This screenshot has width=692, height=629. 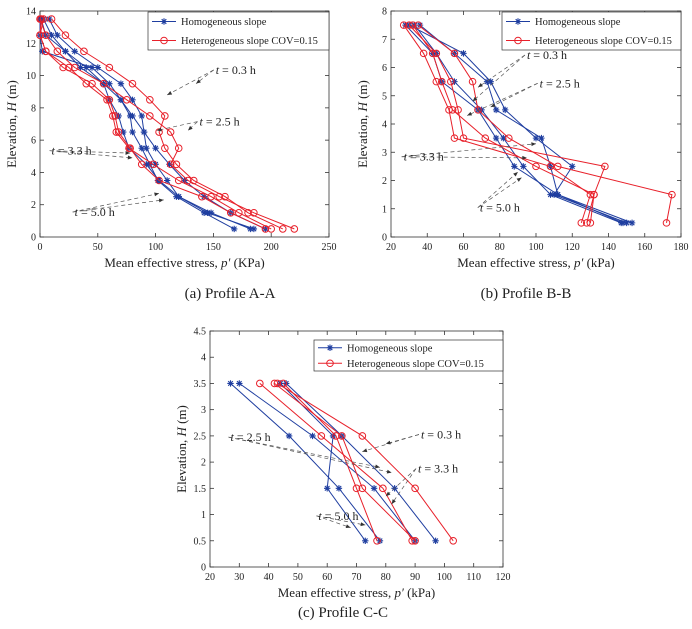 I want to click on annotation-label: t = 3.3 h, so click(x=72, y=151).